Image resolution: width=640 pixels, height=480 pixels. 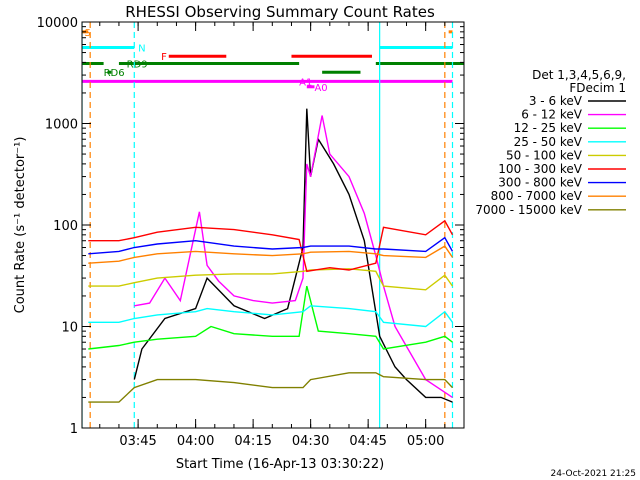 What do you see at coordinates (87, 33) in the screenshot?
I see `flag-label: S` at bounding box center [87, 33].